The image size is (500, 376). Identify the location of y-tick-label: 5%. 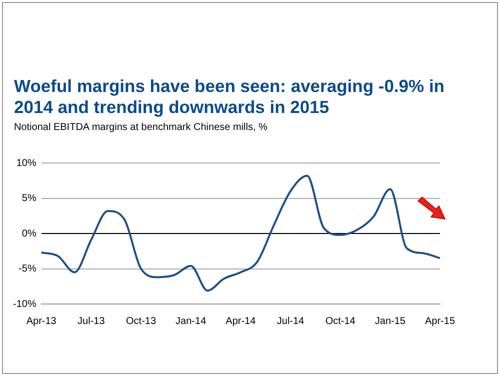
(29, 198).